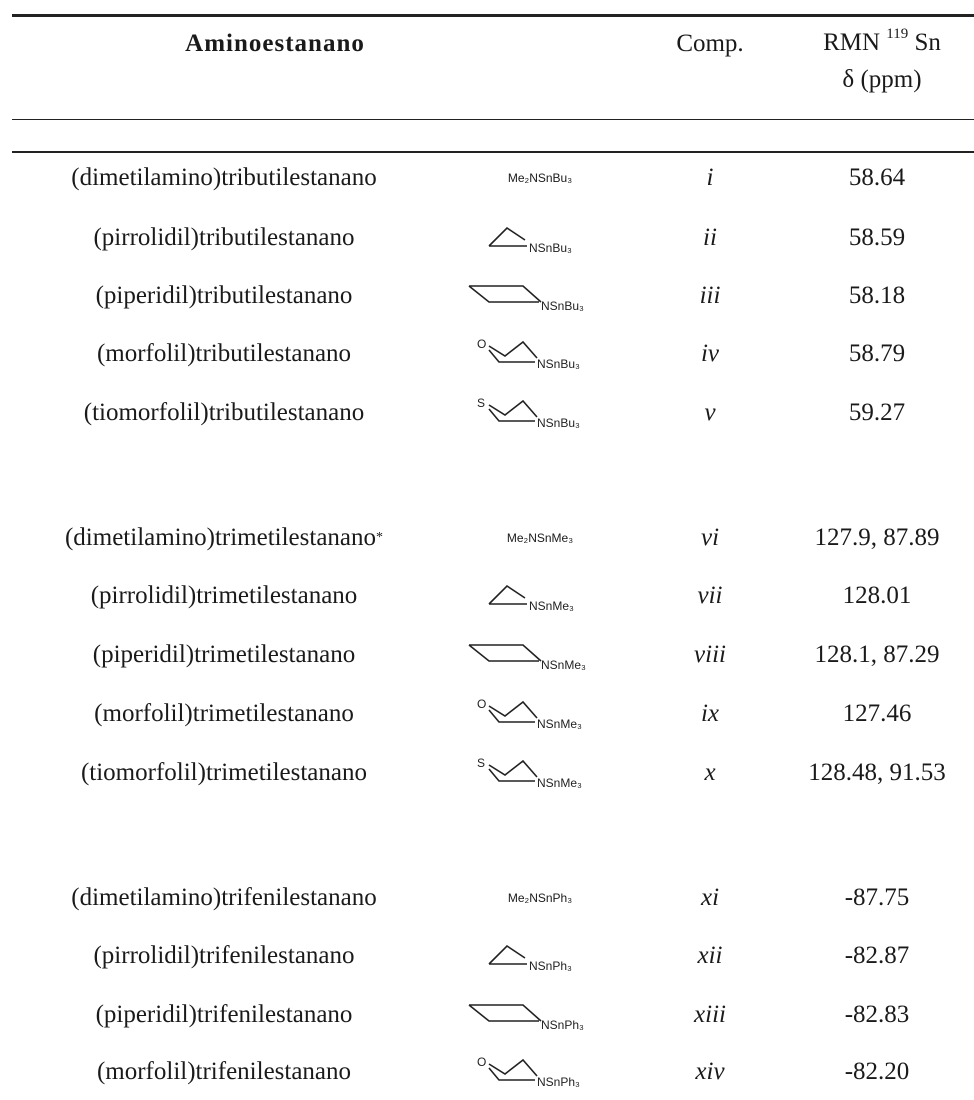 The height and width of the screenshot is (1100, 974). Describe the element at coordinates (877, 595) in the screenshot. I see `nmr-shift: 128.01` at that location.